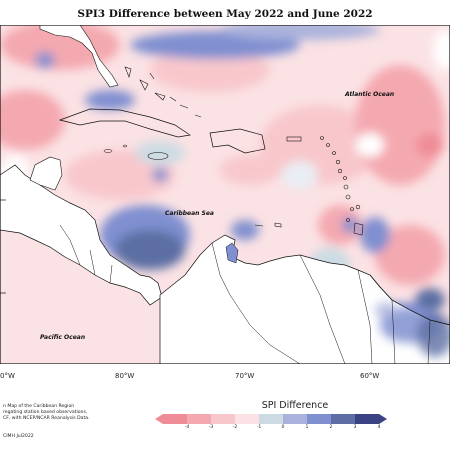 The width and height of the screenshot is (450, 450). I want to click on puerto-rico-island, so click(294, 139).